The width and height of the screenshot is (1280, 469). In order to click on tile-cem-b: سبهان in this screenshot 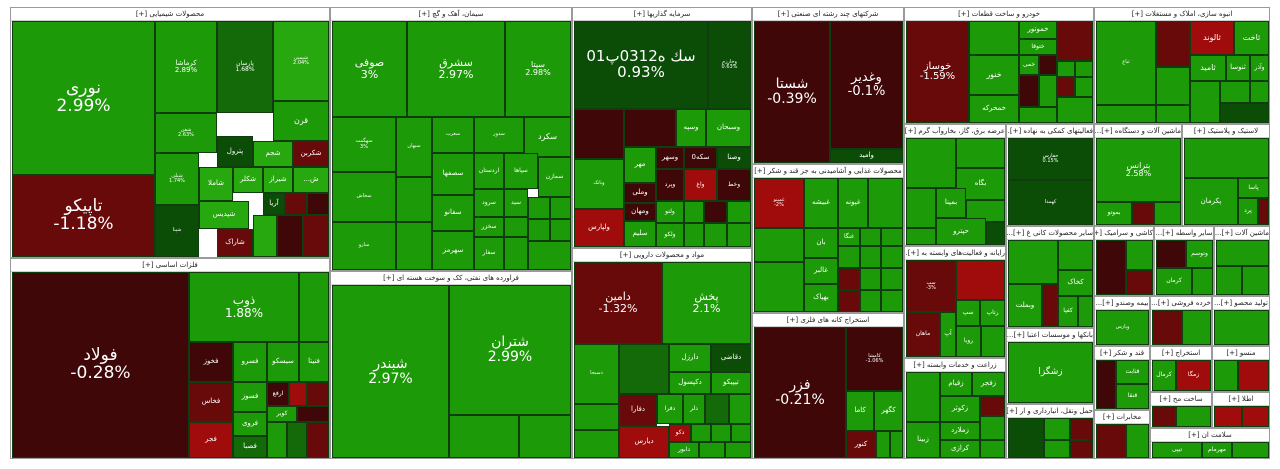, I will do `click(414, 147)`.